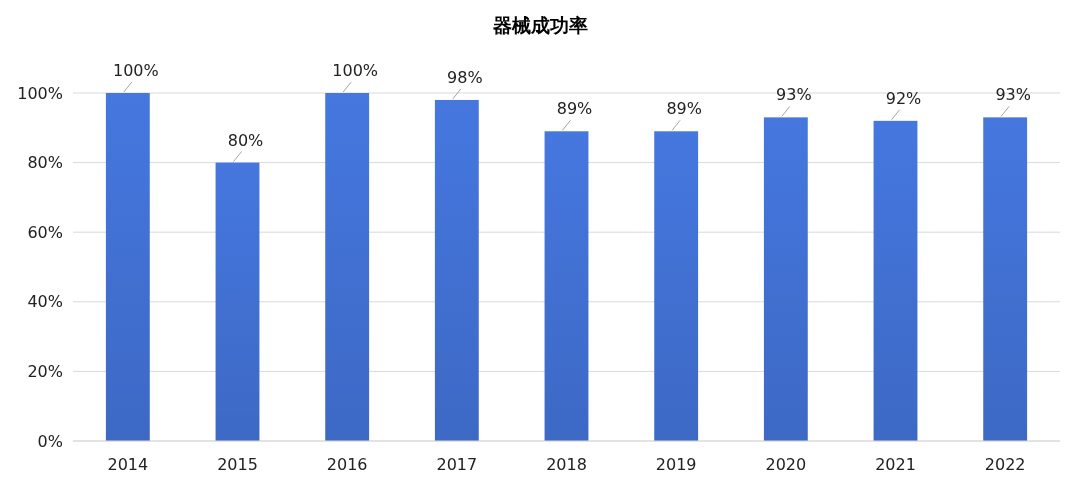 This screenshot has height=486, width=1080. Describe the element at coordinates (676, 464) in the screenshot. I see `x-tick-label: 2019` at that location.